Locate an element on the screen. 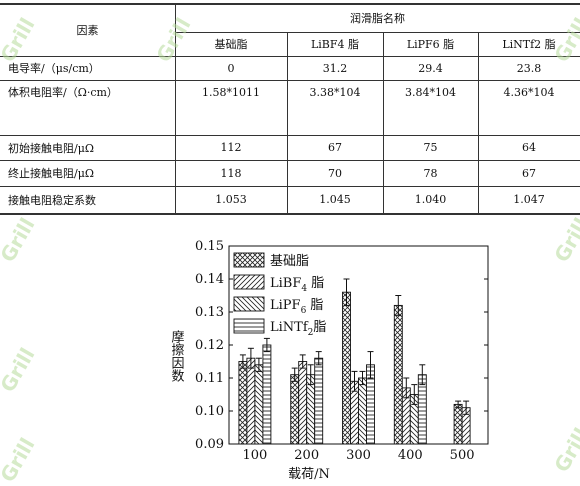 The height and width of the screenshot is (486, 580). table-cell: 3.38*104 is located at coordinates (335, 92).